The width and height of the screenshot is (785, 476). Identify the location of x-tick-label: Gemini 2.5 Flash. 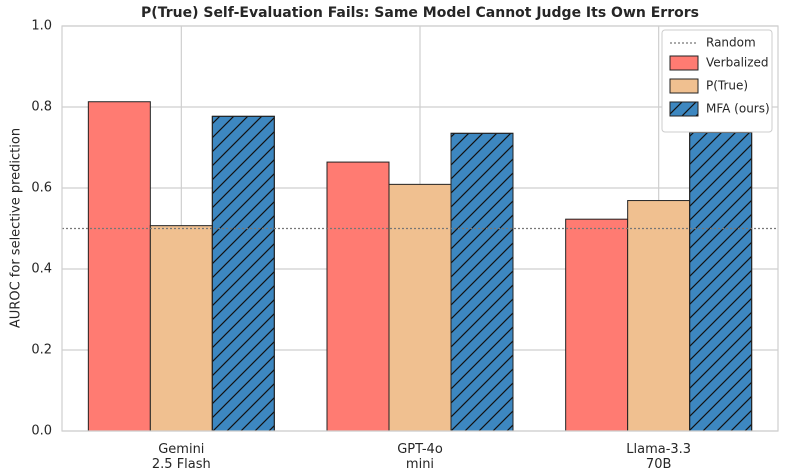
(181, 457).